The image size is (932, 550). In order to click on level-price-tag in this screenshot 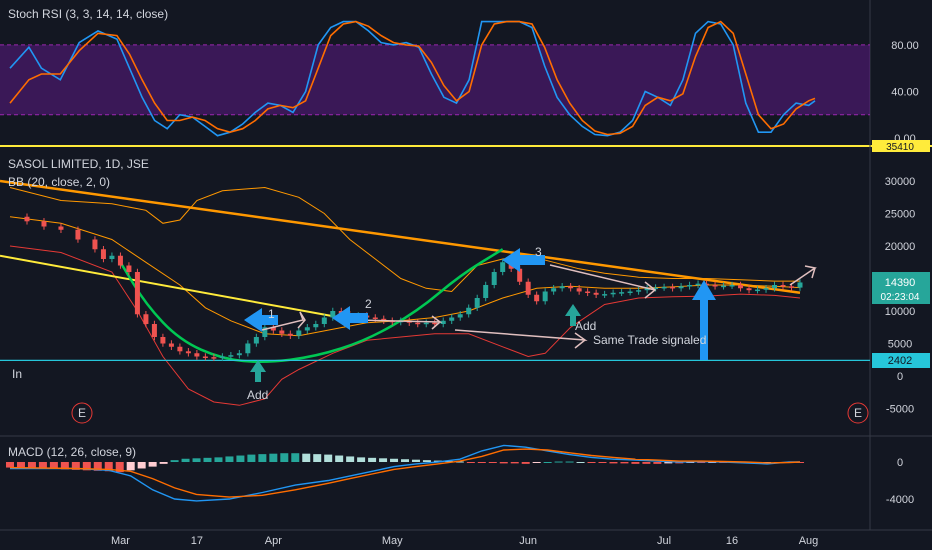, I will do `click(901, 360)`.